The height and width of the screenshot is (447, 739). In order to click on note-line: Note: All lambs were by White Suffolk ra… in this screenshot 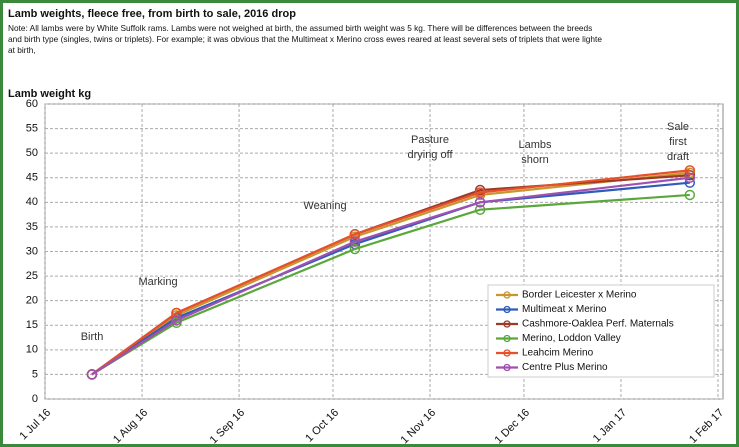, I will do `click(300, 28)`.